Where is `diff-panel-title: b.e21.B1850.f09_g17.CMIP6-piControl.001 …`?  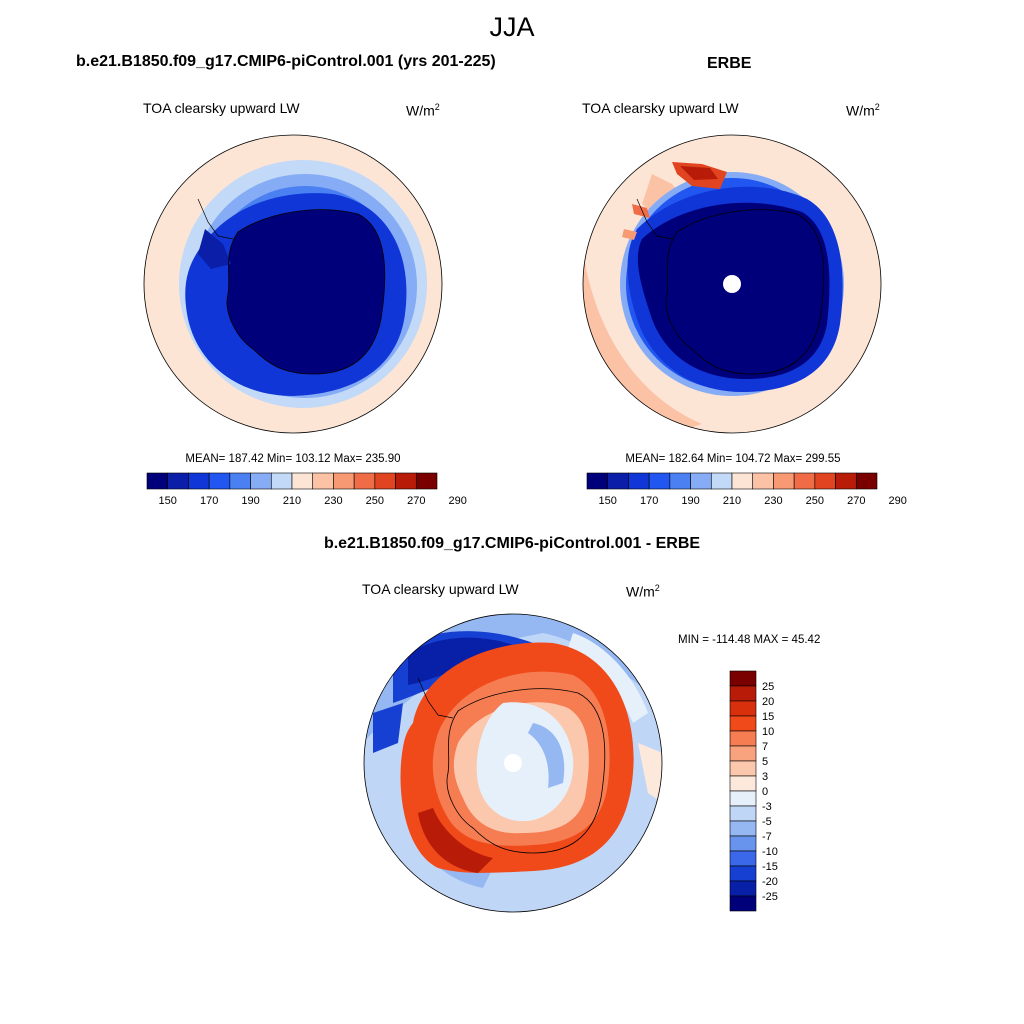
diff-panel-title: b.e21.B1850.f09_g17.CMIP6-piControl.001 … is located at coordinates (512, 543).